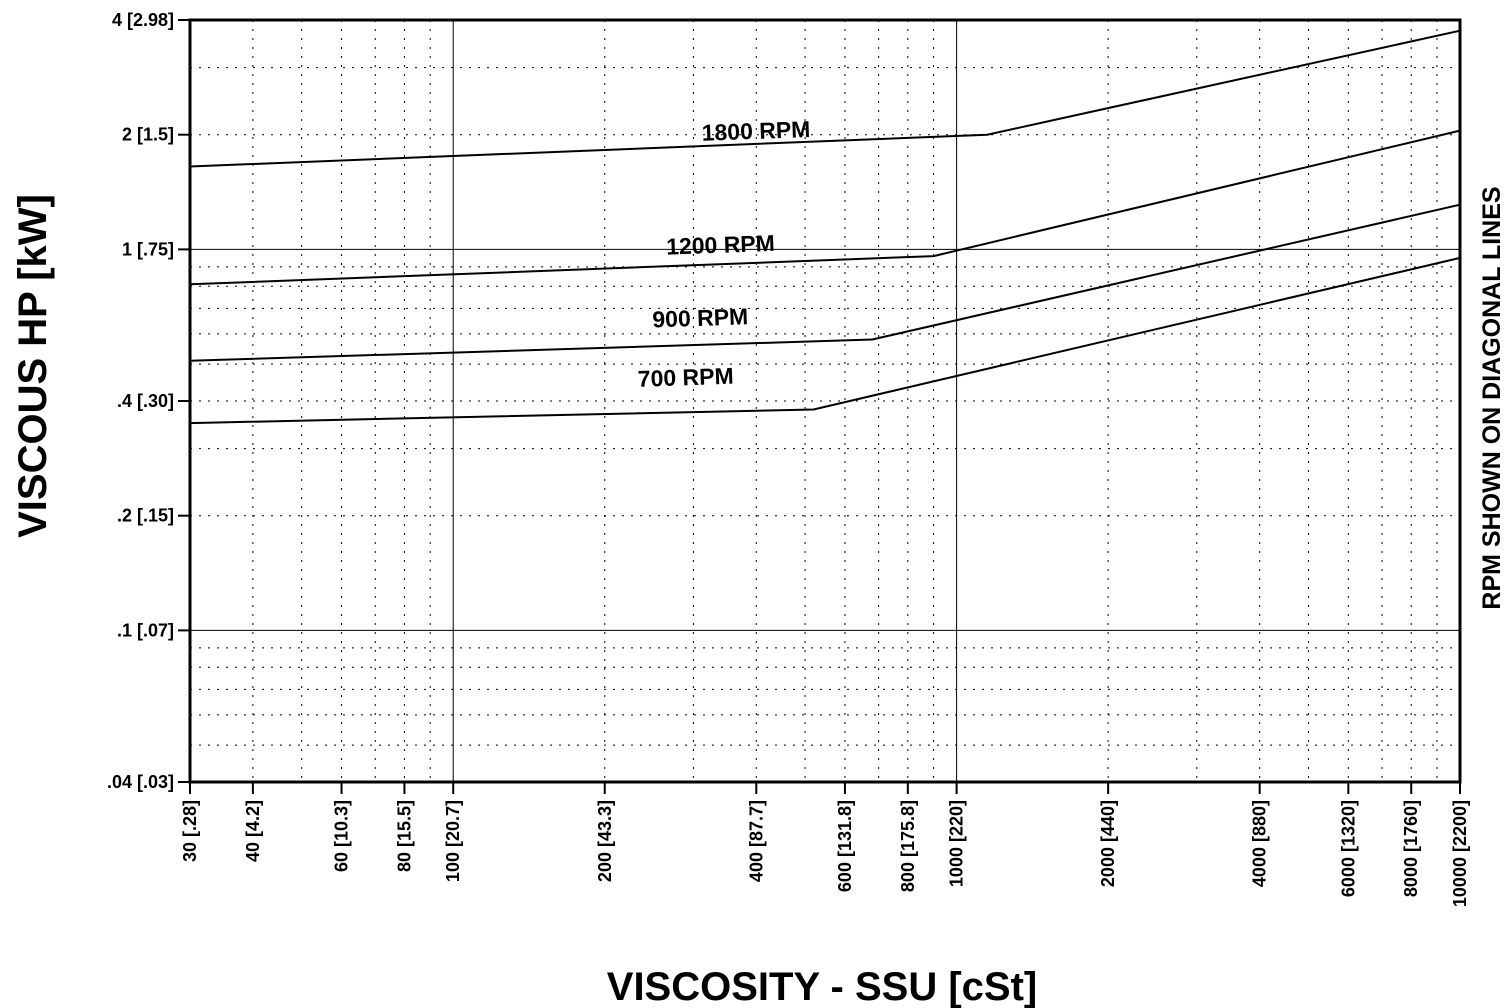  What do you see at coordinates (1108, 843) in the screenshot?
I see `x-tick-label: 2000 [440]` at bounding box center [1108, 843].